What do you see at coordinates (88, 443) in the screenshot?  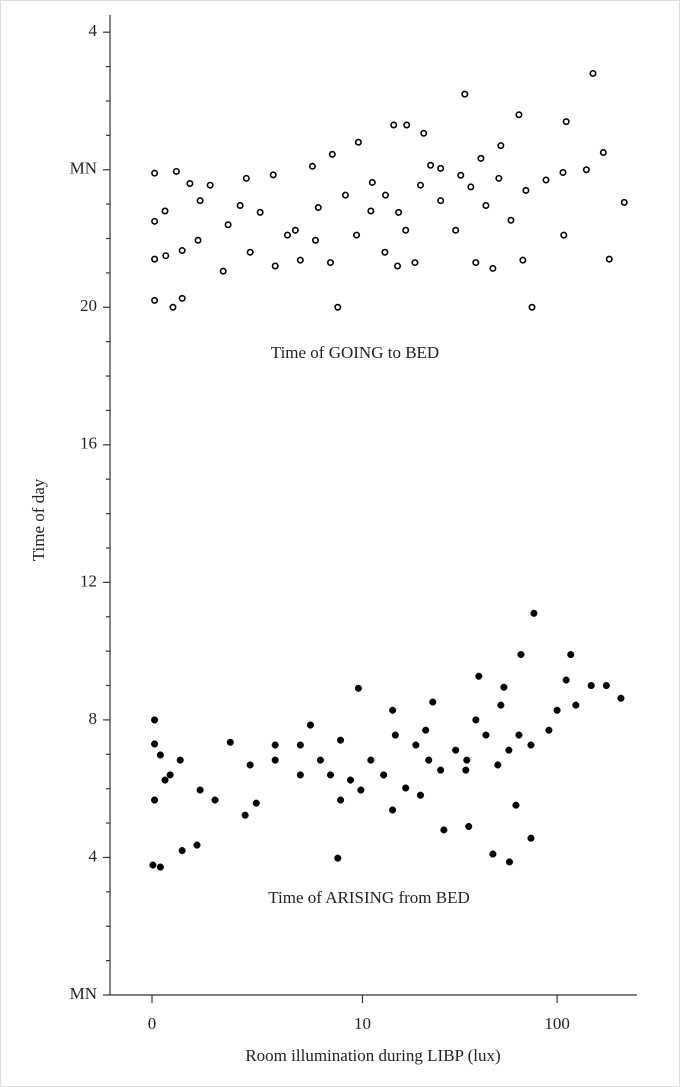 I see `y-tick-label: 16` at bounding box center [88, 443].